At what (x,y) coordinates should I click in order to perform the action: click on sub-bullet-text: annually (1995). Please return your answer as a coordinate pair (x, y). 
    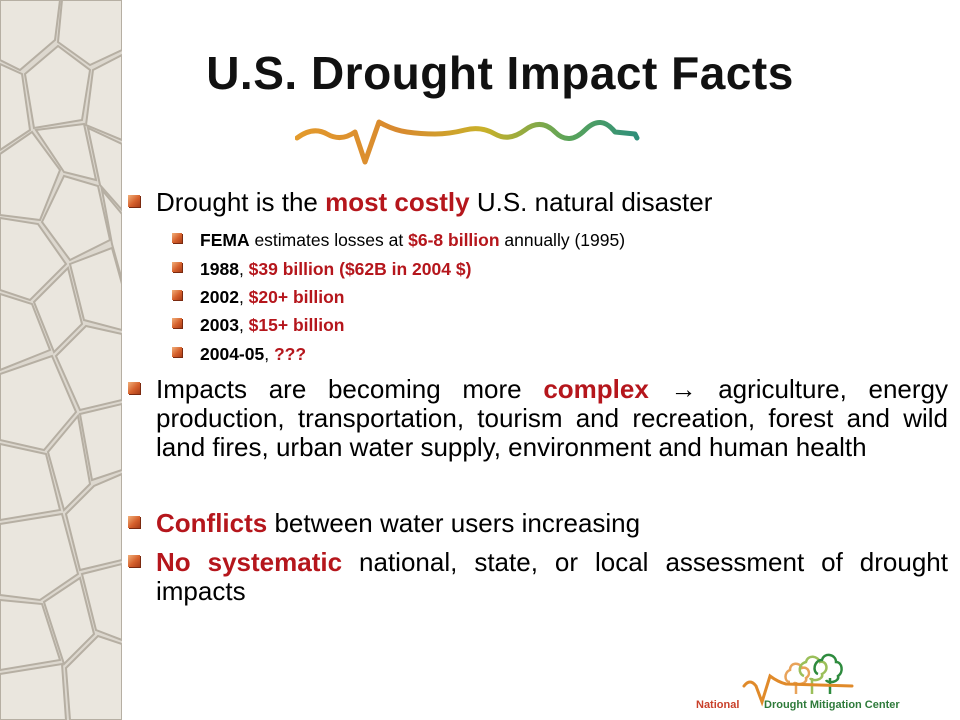
    Looking at the image, I should click on (562, 240).